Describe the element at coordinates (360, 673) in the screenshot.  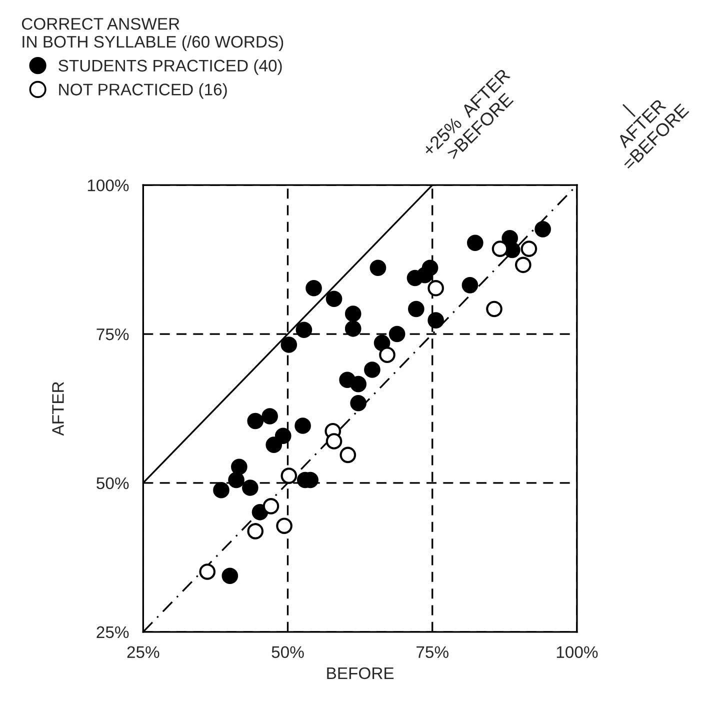
I see `x-axis-title: BEFORE` at that location.